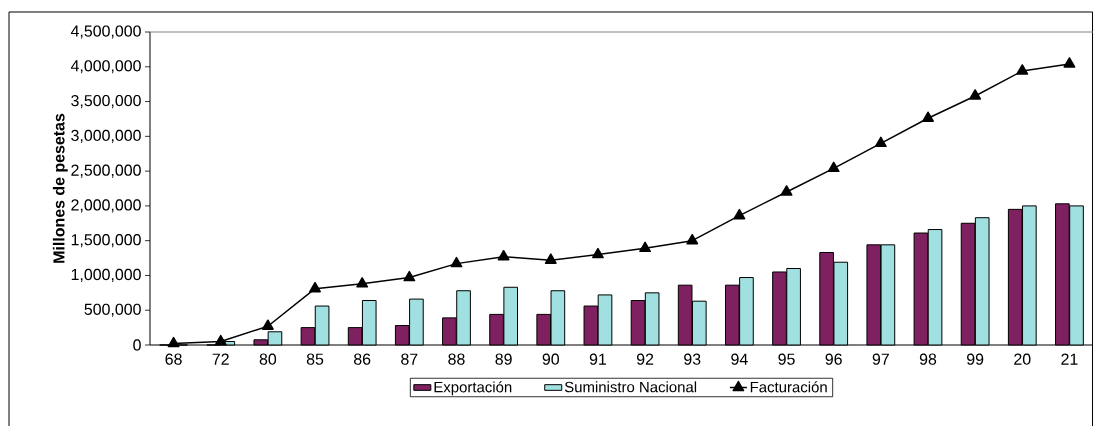  Describe the element at coordinates (173, 359) in the screenshot. I see `x-tick-label: 68` at that location.